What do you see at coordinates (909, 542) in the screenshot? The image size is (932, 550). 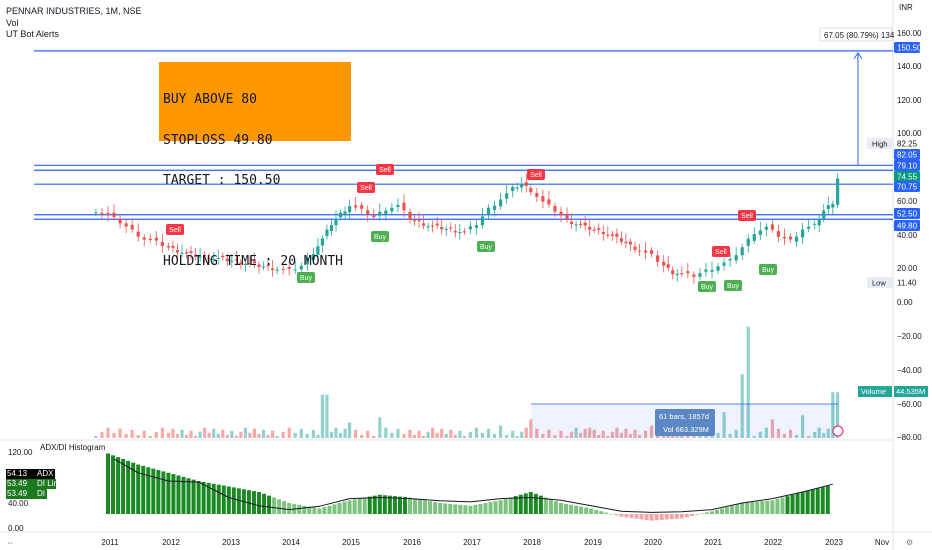 I see `settings-gear-icon: ⚙` at bounding box center [909, 542].